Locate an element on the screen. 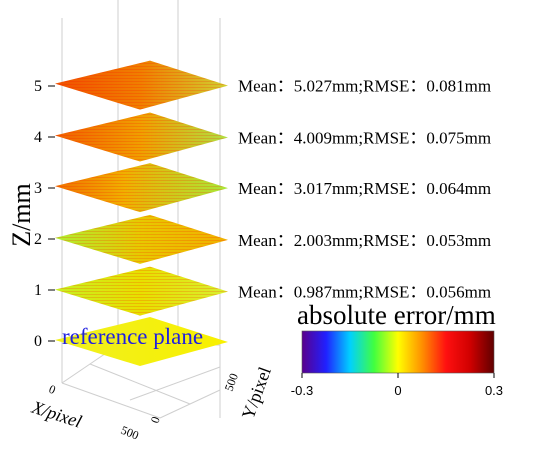 This screenshot has height=451, width=550. y-axis-label: Y/pixel is located at coordinates (256, 393).